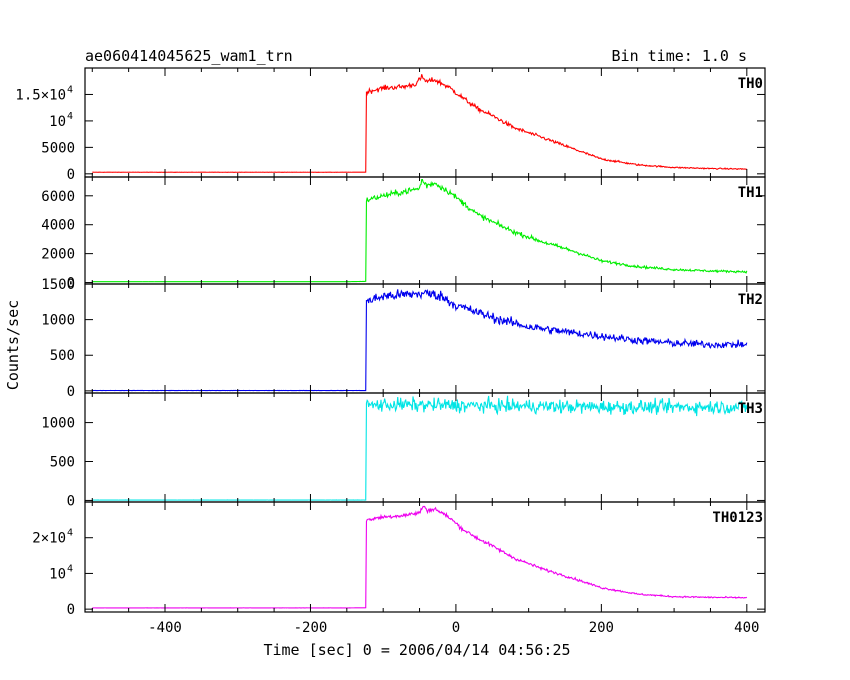 The width and height of the screenshot is (850, 680). What do you see at coordinates (58, 148) in the screenshot?
I see `y-tick-label: 5000` at bounding box center [58, 148].